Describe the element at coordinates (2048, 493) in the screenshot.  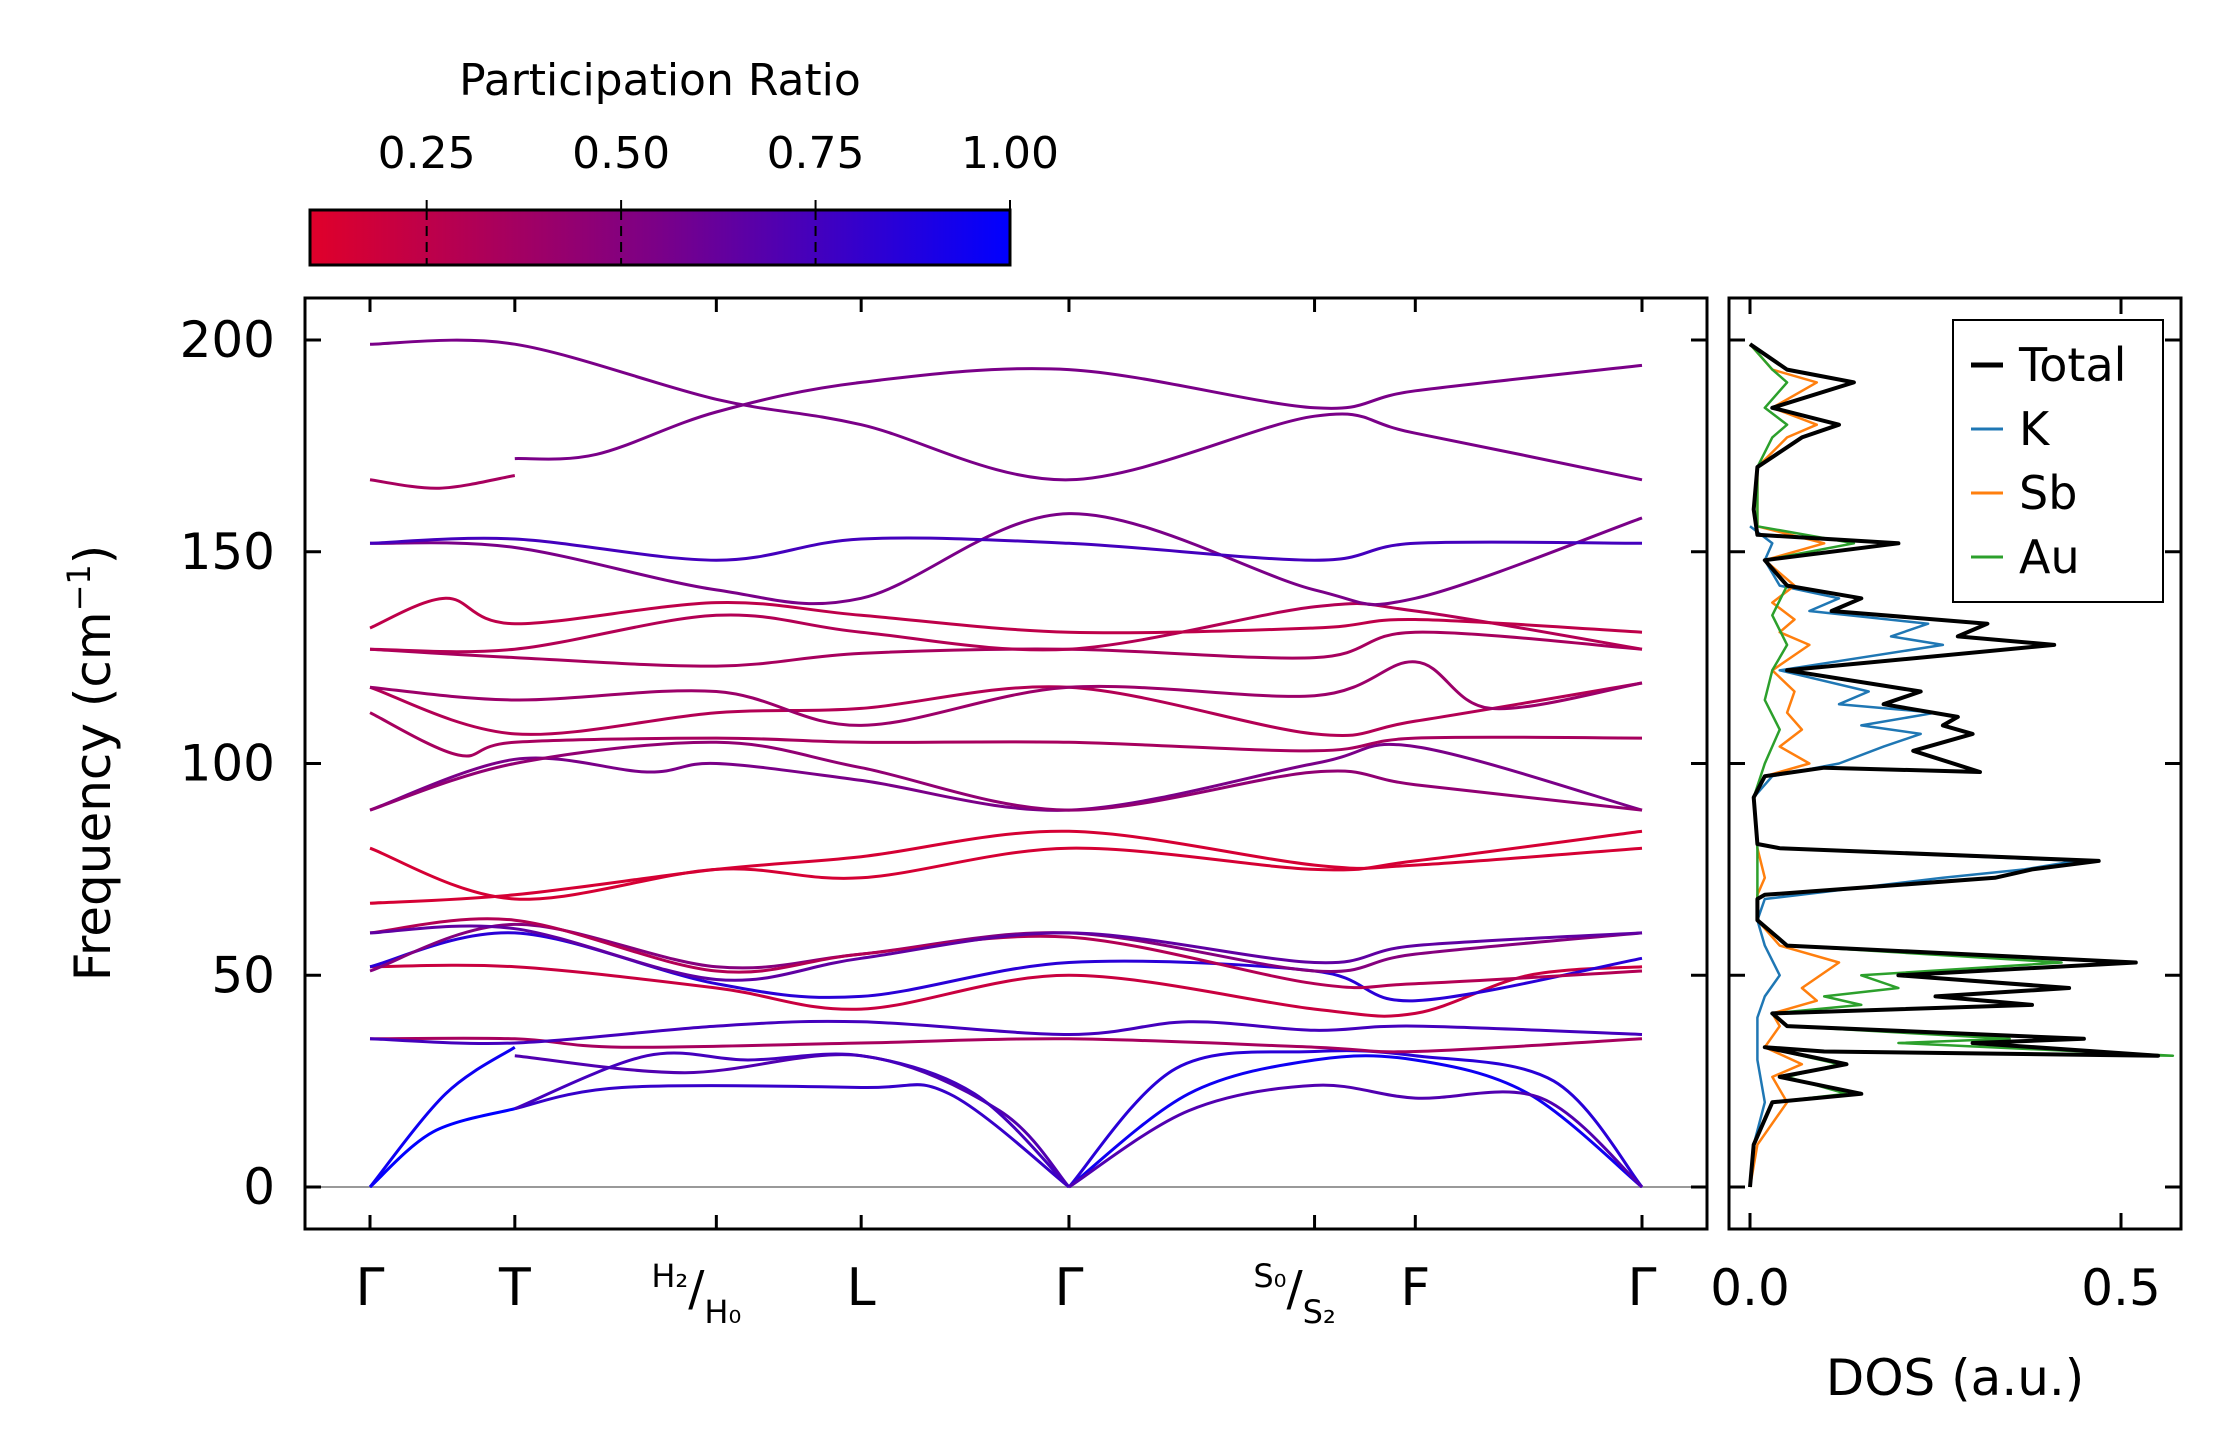
I see `legend-label: Sb` at that location.